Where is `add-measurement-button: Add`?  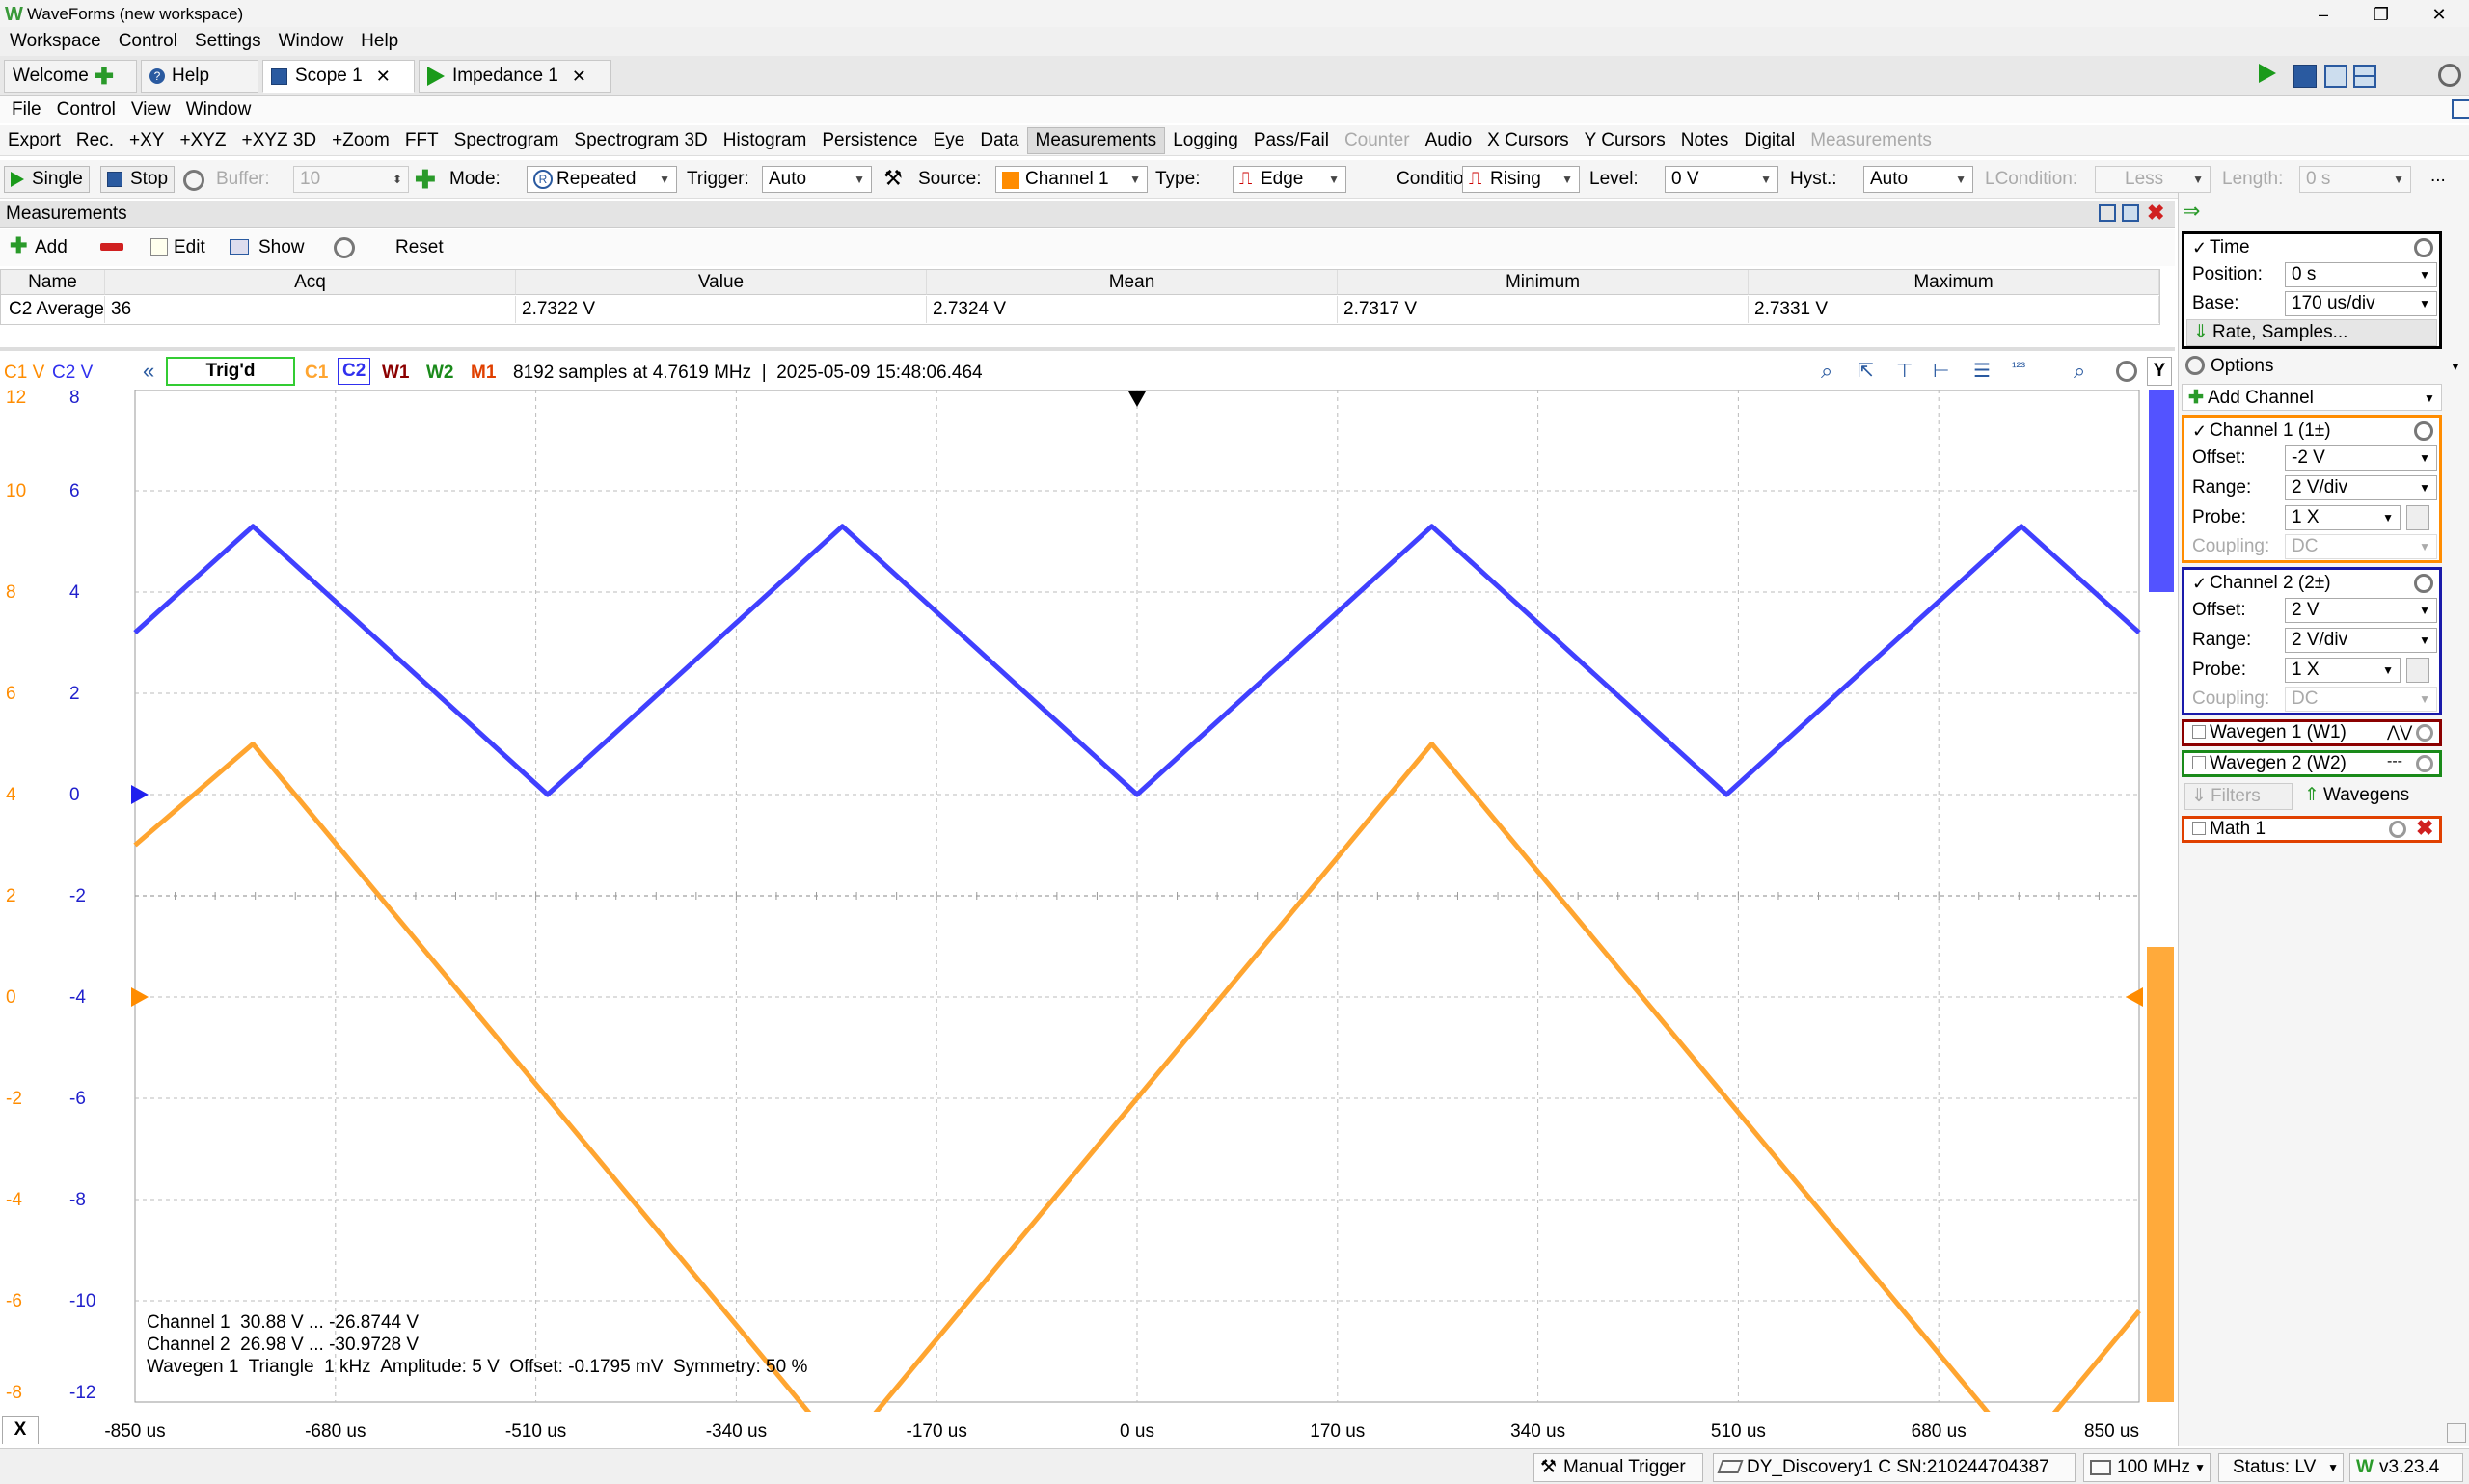 add-measurement-button: Add is located at coordinates (51, 247).